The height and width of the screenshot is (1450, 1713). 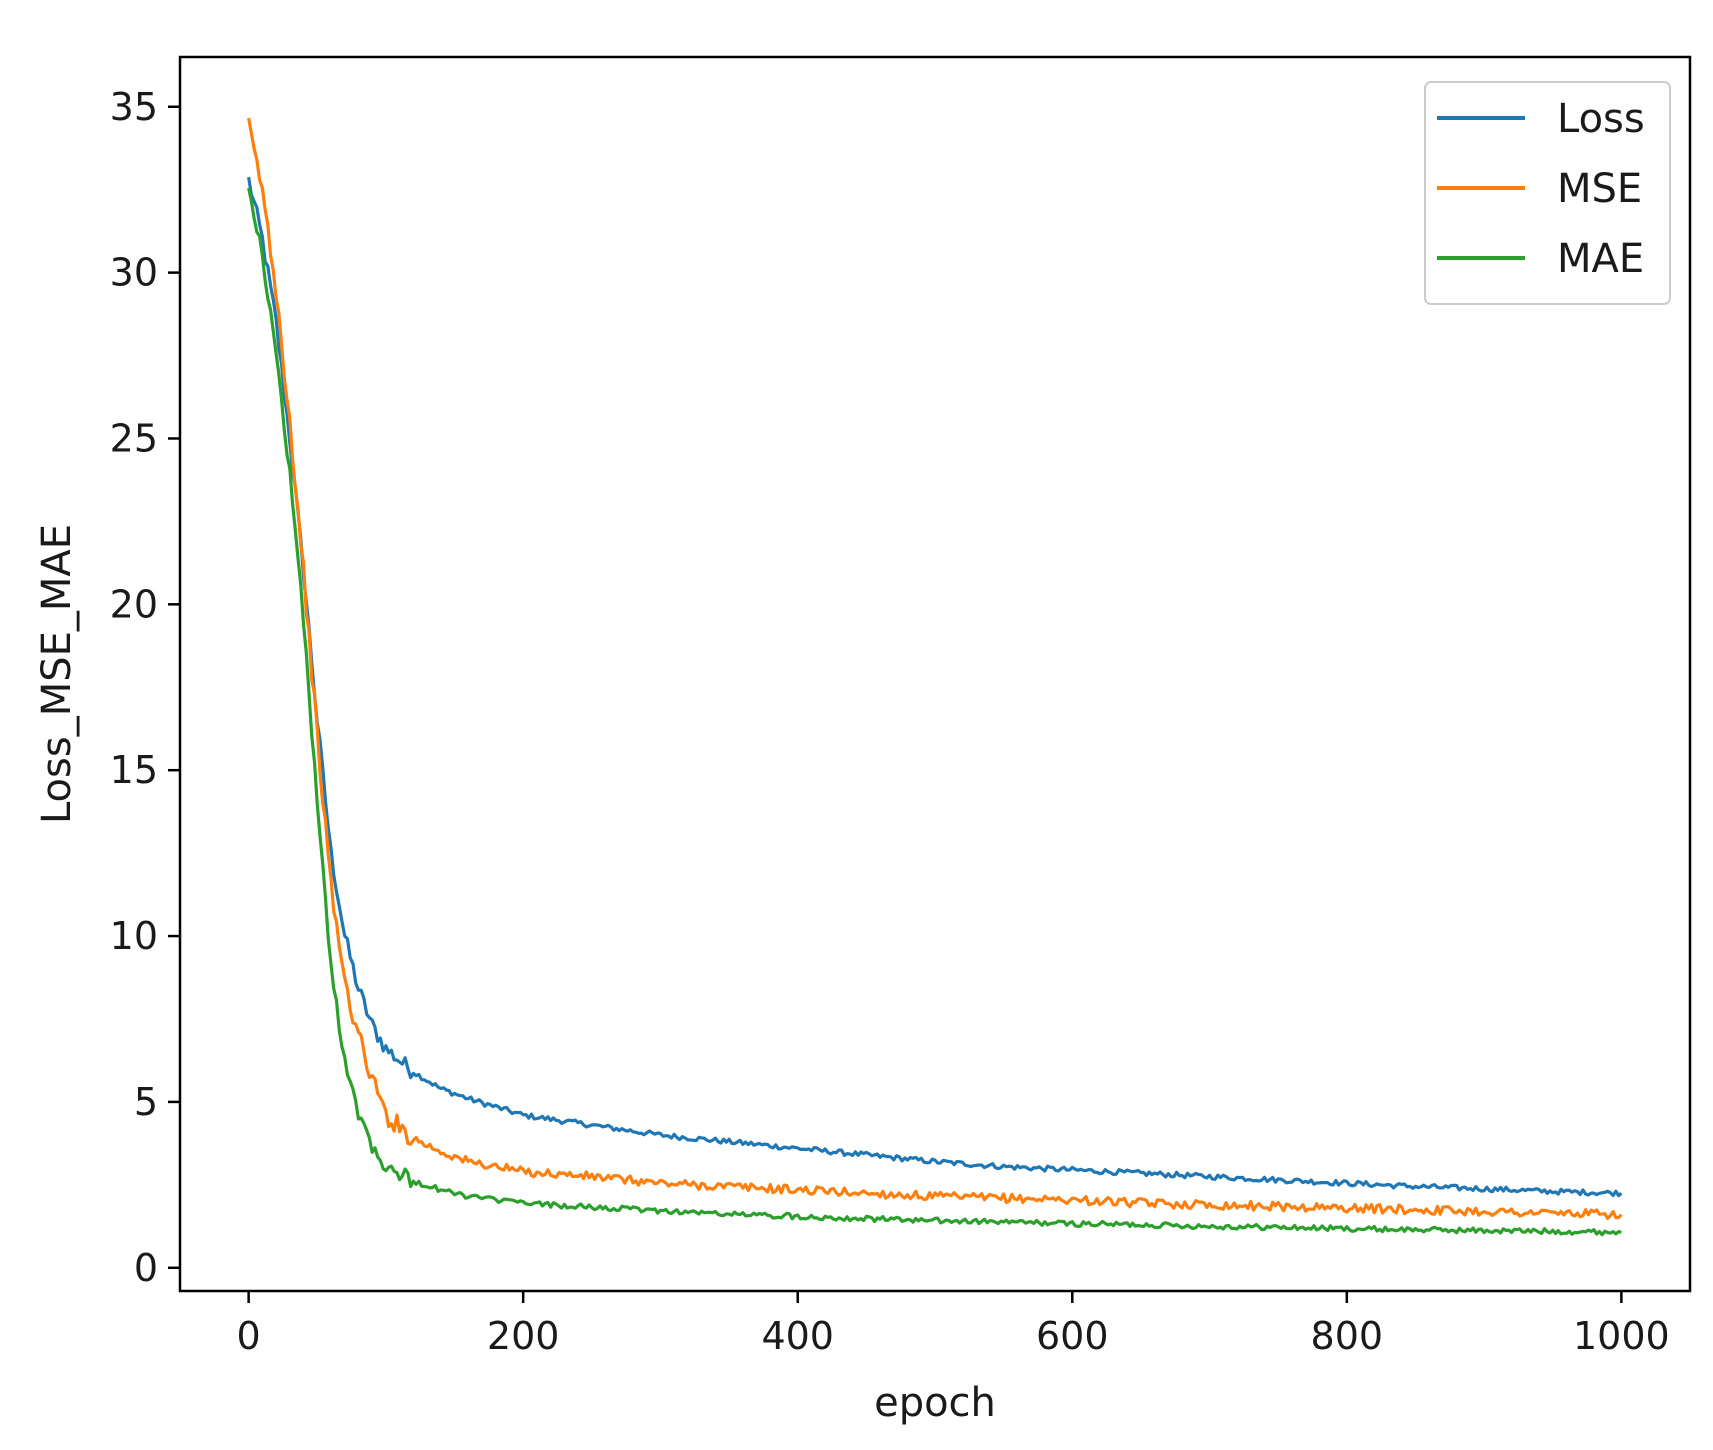 What do you see at coordinates (145, 687) in the screenshot?
I see `y-axis-ticks: 0 5 10 15 20 25 30 35` at bounding box center [145, 687].